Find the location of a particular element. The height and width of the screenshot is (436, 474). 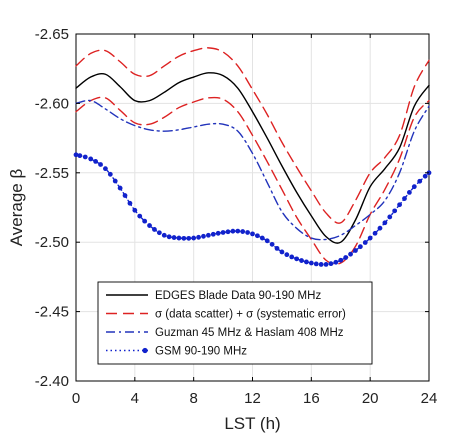

y-tick-label: -2.45 is located at coordinates (52, 312).